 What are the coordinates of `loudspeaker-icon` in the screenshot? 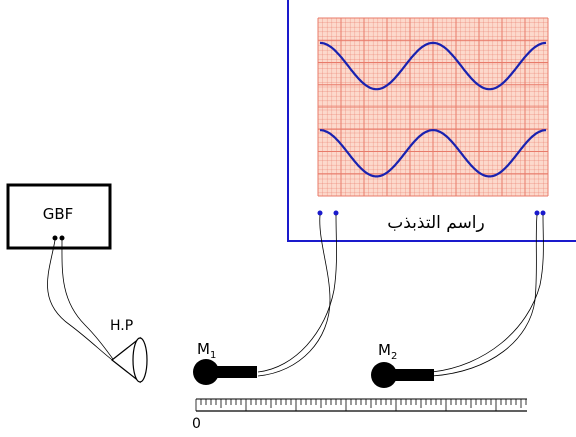 It's located at (129, 360).